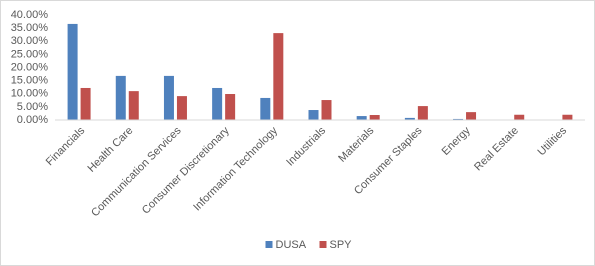 The width and height of the screenshot is (595, 266). What do you see at coordinates (30, 28) in the screenshot?
I see `y-tick-label: 35.00%` at bounding box center [30, 28].